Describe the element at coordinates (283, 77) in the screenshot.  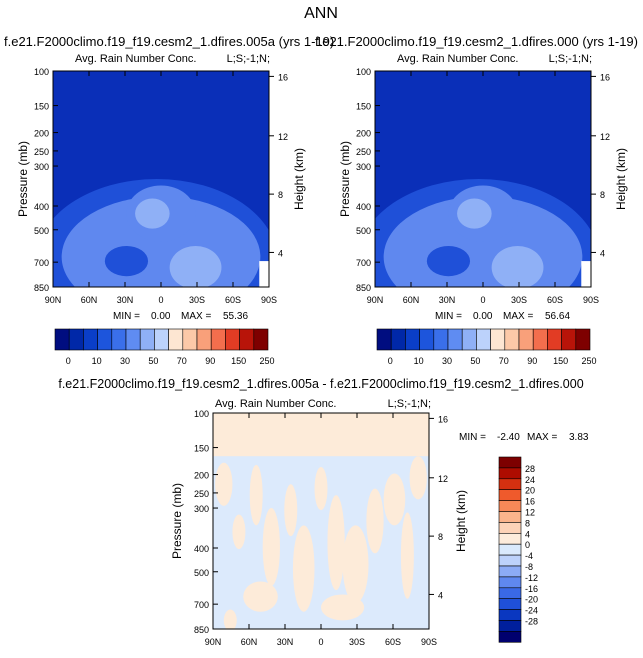
I see `y-right-tick-label: 16` at that location.